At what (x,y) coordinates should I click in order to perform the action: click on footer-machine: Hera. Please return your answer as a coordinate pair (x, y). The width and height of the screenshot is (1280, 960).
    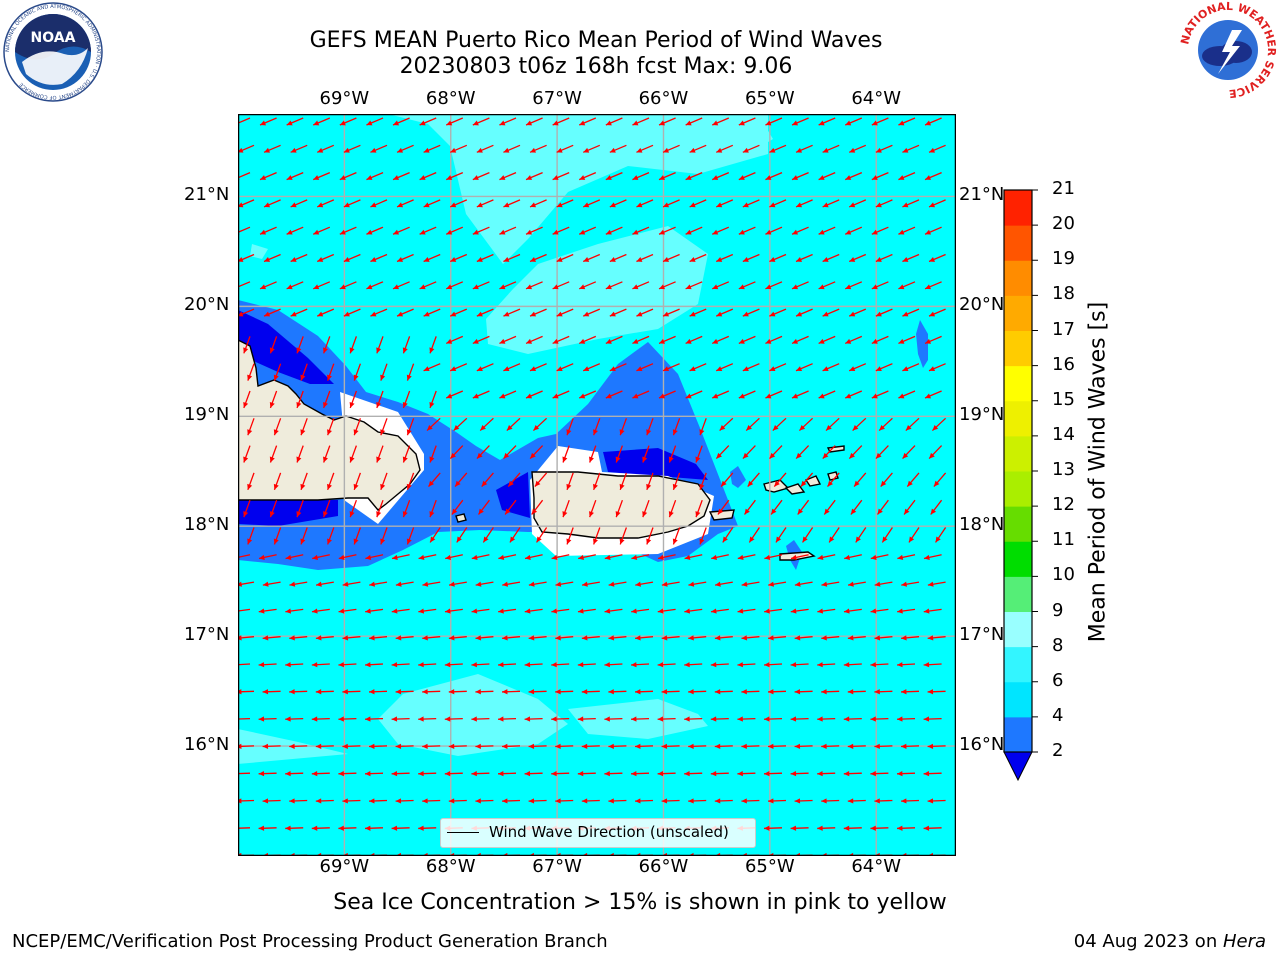
    Looking at the image, I should click on (1244, 941).